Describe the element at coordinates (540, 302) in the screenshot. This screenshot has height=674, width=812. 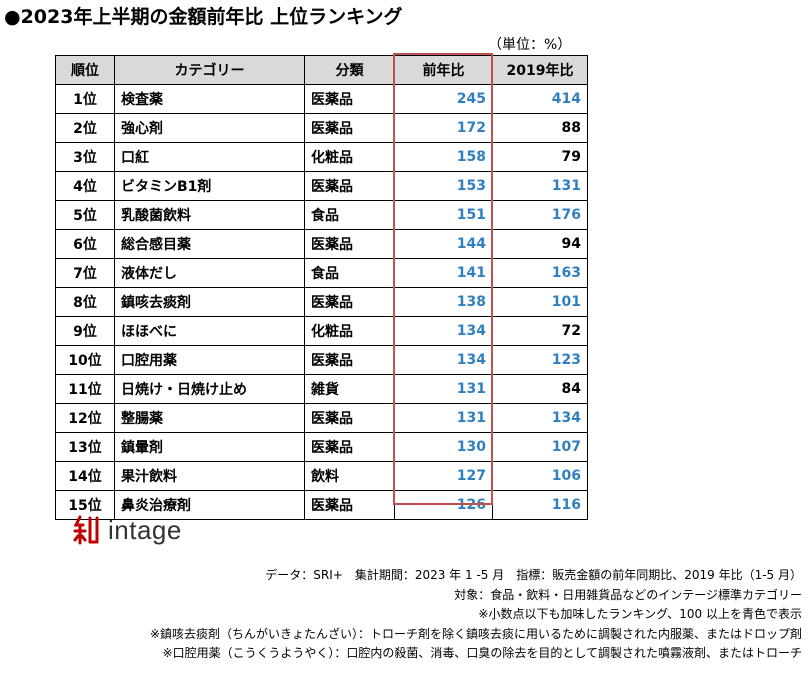
I see `vs2019-value-cell: 101` at that location.